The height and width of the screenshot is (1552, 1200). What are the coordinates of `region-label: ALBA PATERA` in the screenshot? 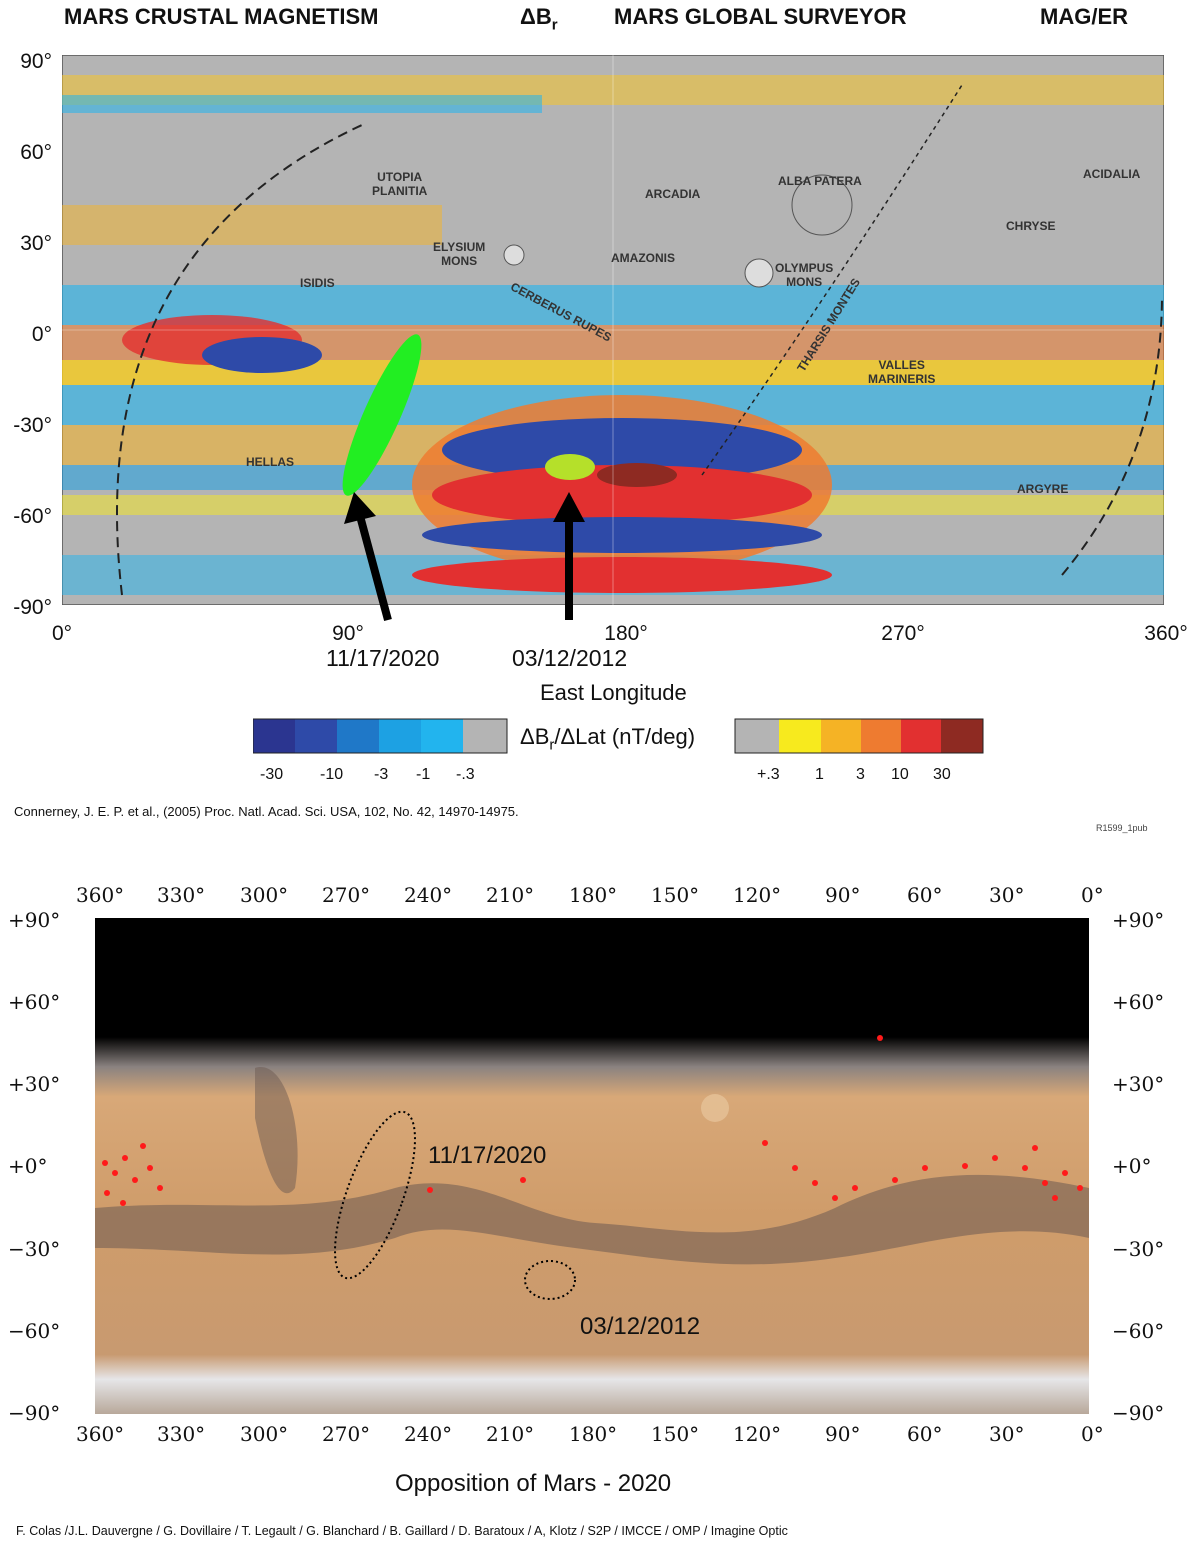 It's located at (820, 181).